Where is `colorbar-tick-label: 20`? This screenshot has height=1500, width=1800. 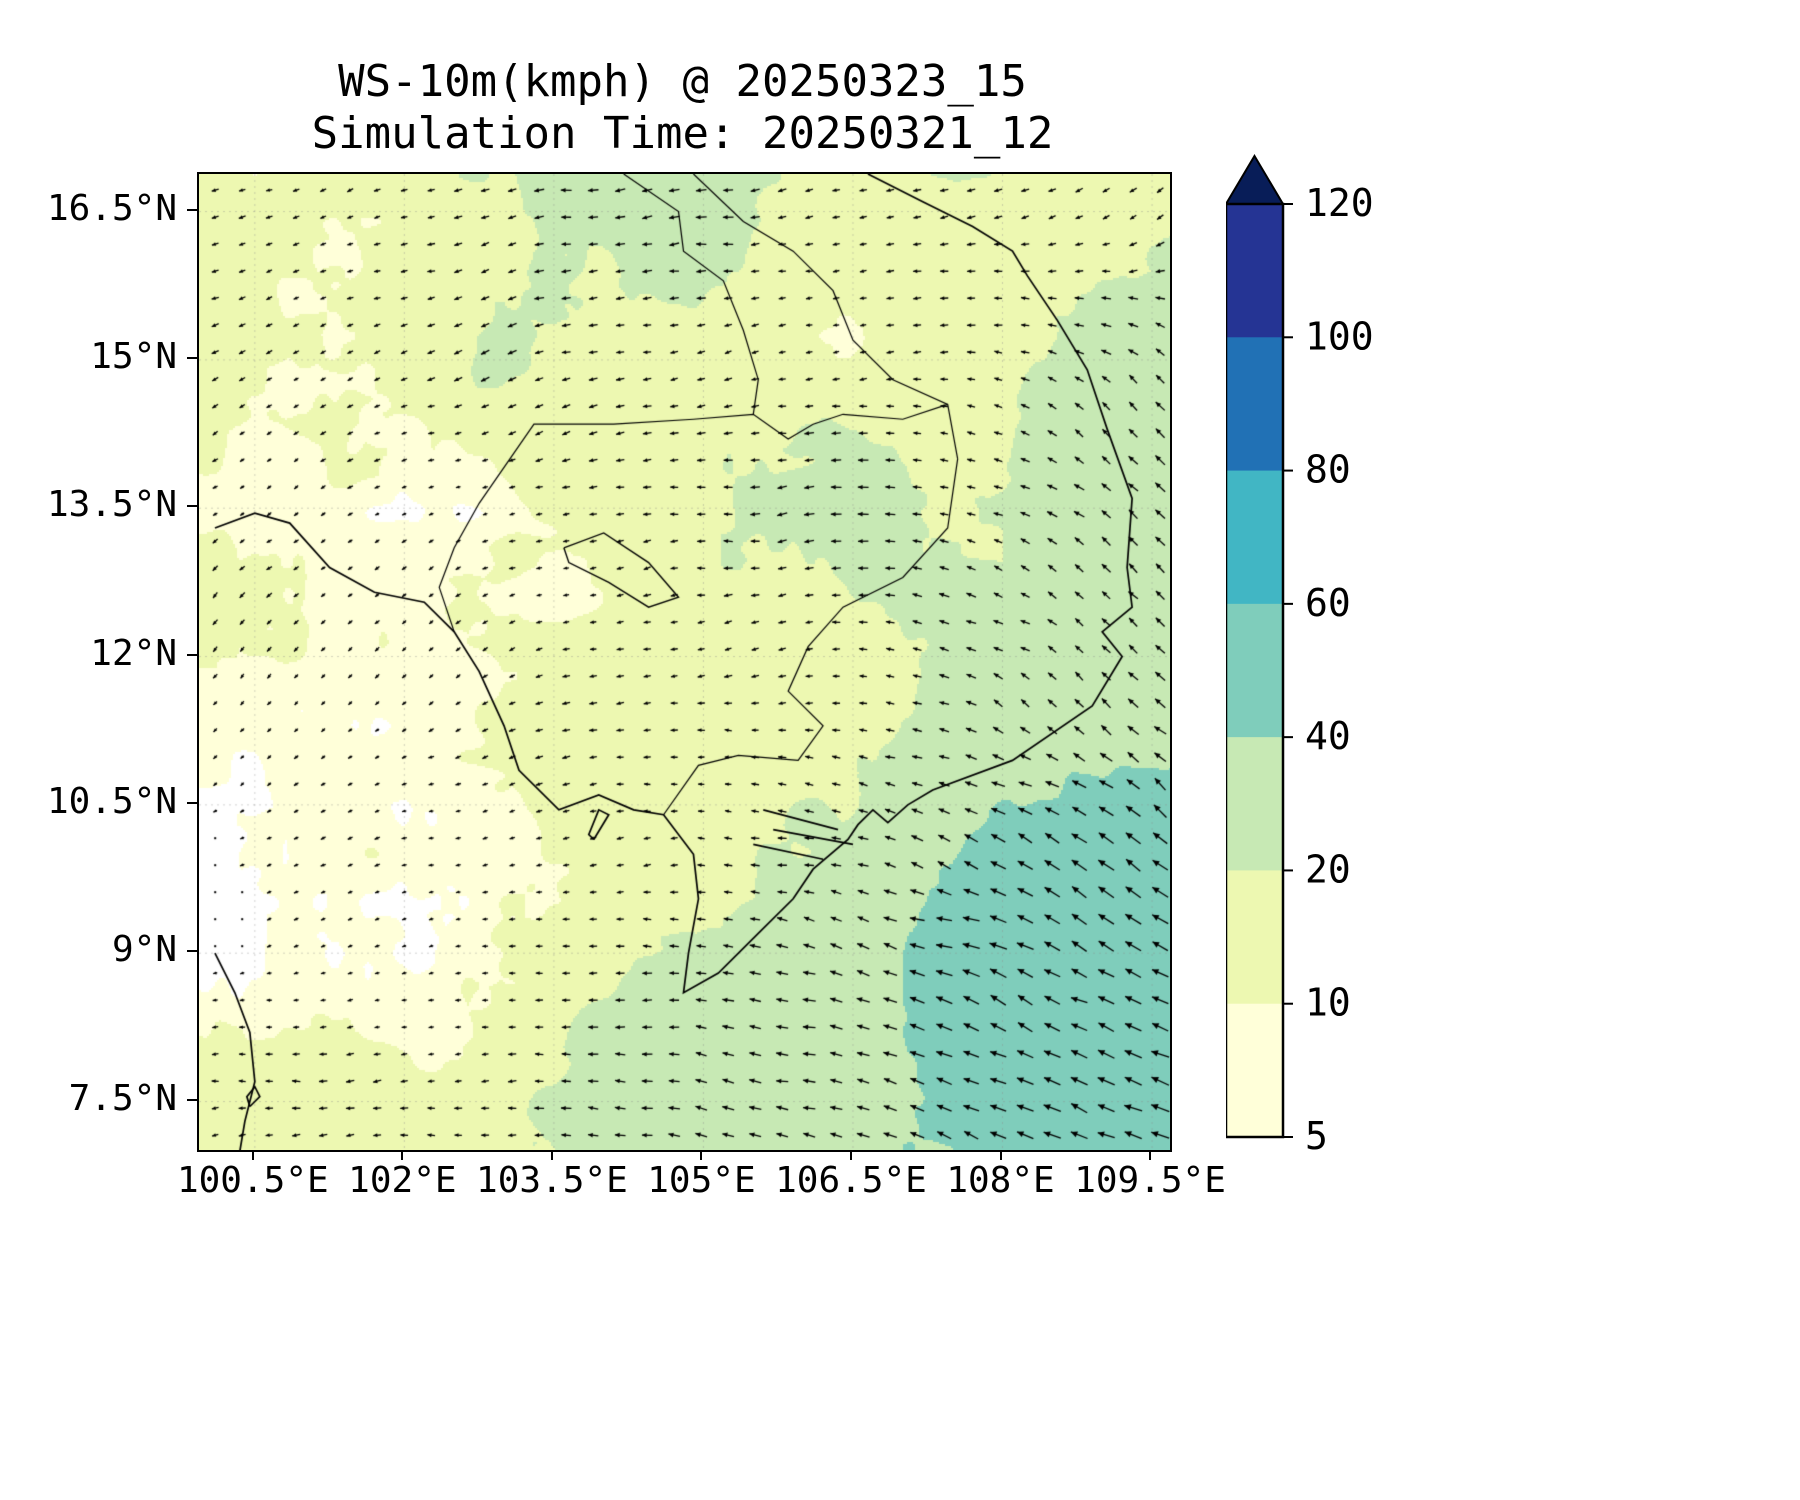
colorbar-tick-label: 20 is located at coordinates (1328, 869).